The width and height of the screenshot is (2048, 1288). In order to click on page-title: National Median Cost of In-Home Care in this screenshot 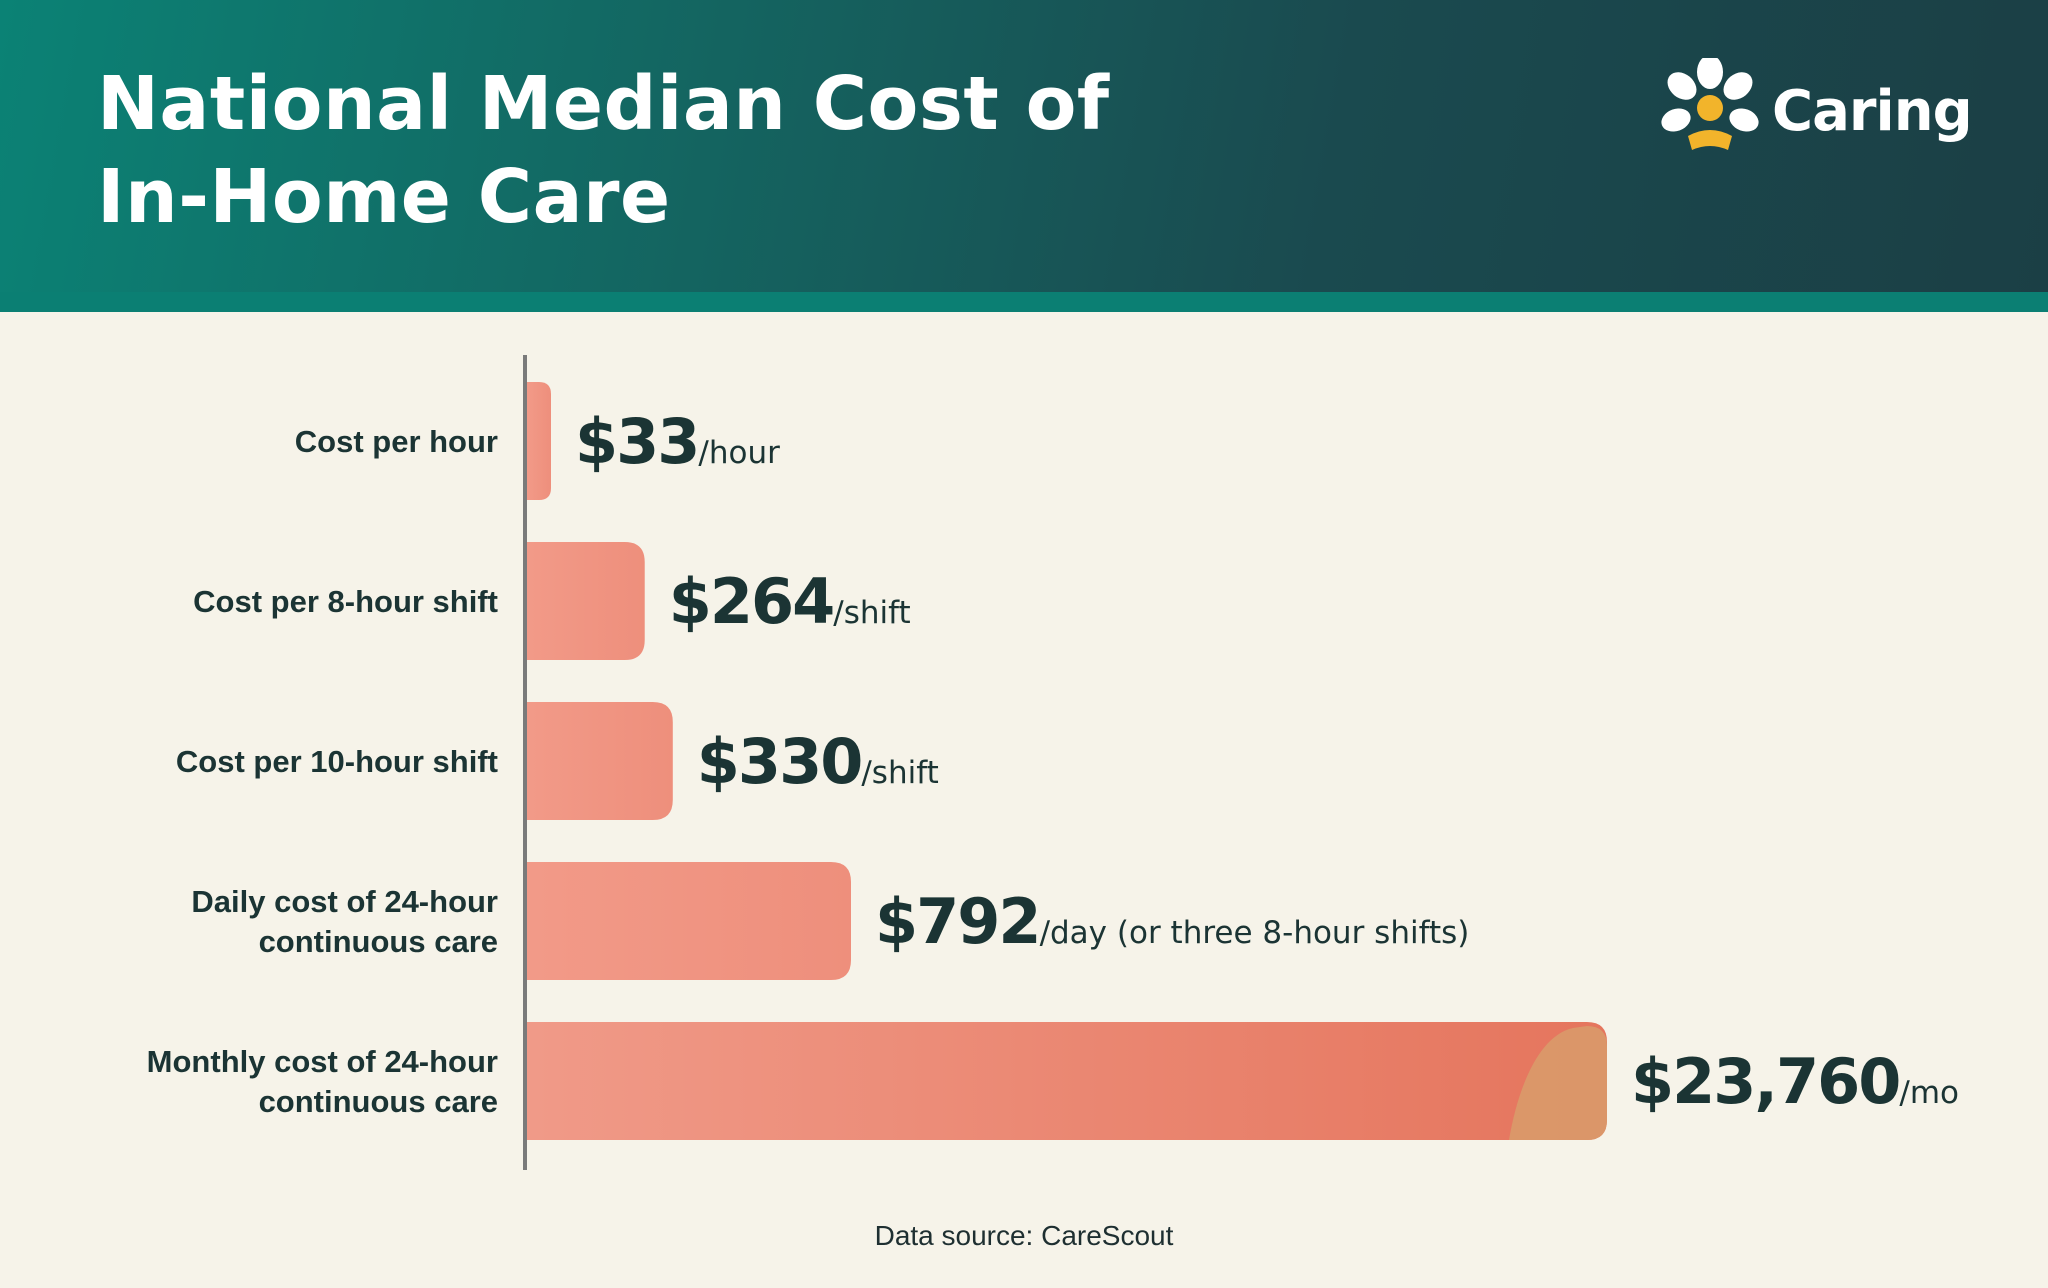, I will do `click(647, 151)`.